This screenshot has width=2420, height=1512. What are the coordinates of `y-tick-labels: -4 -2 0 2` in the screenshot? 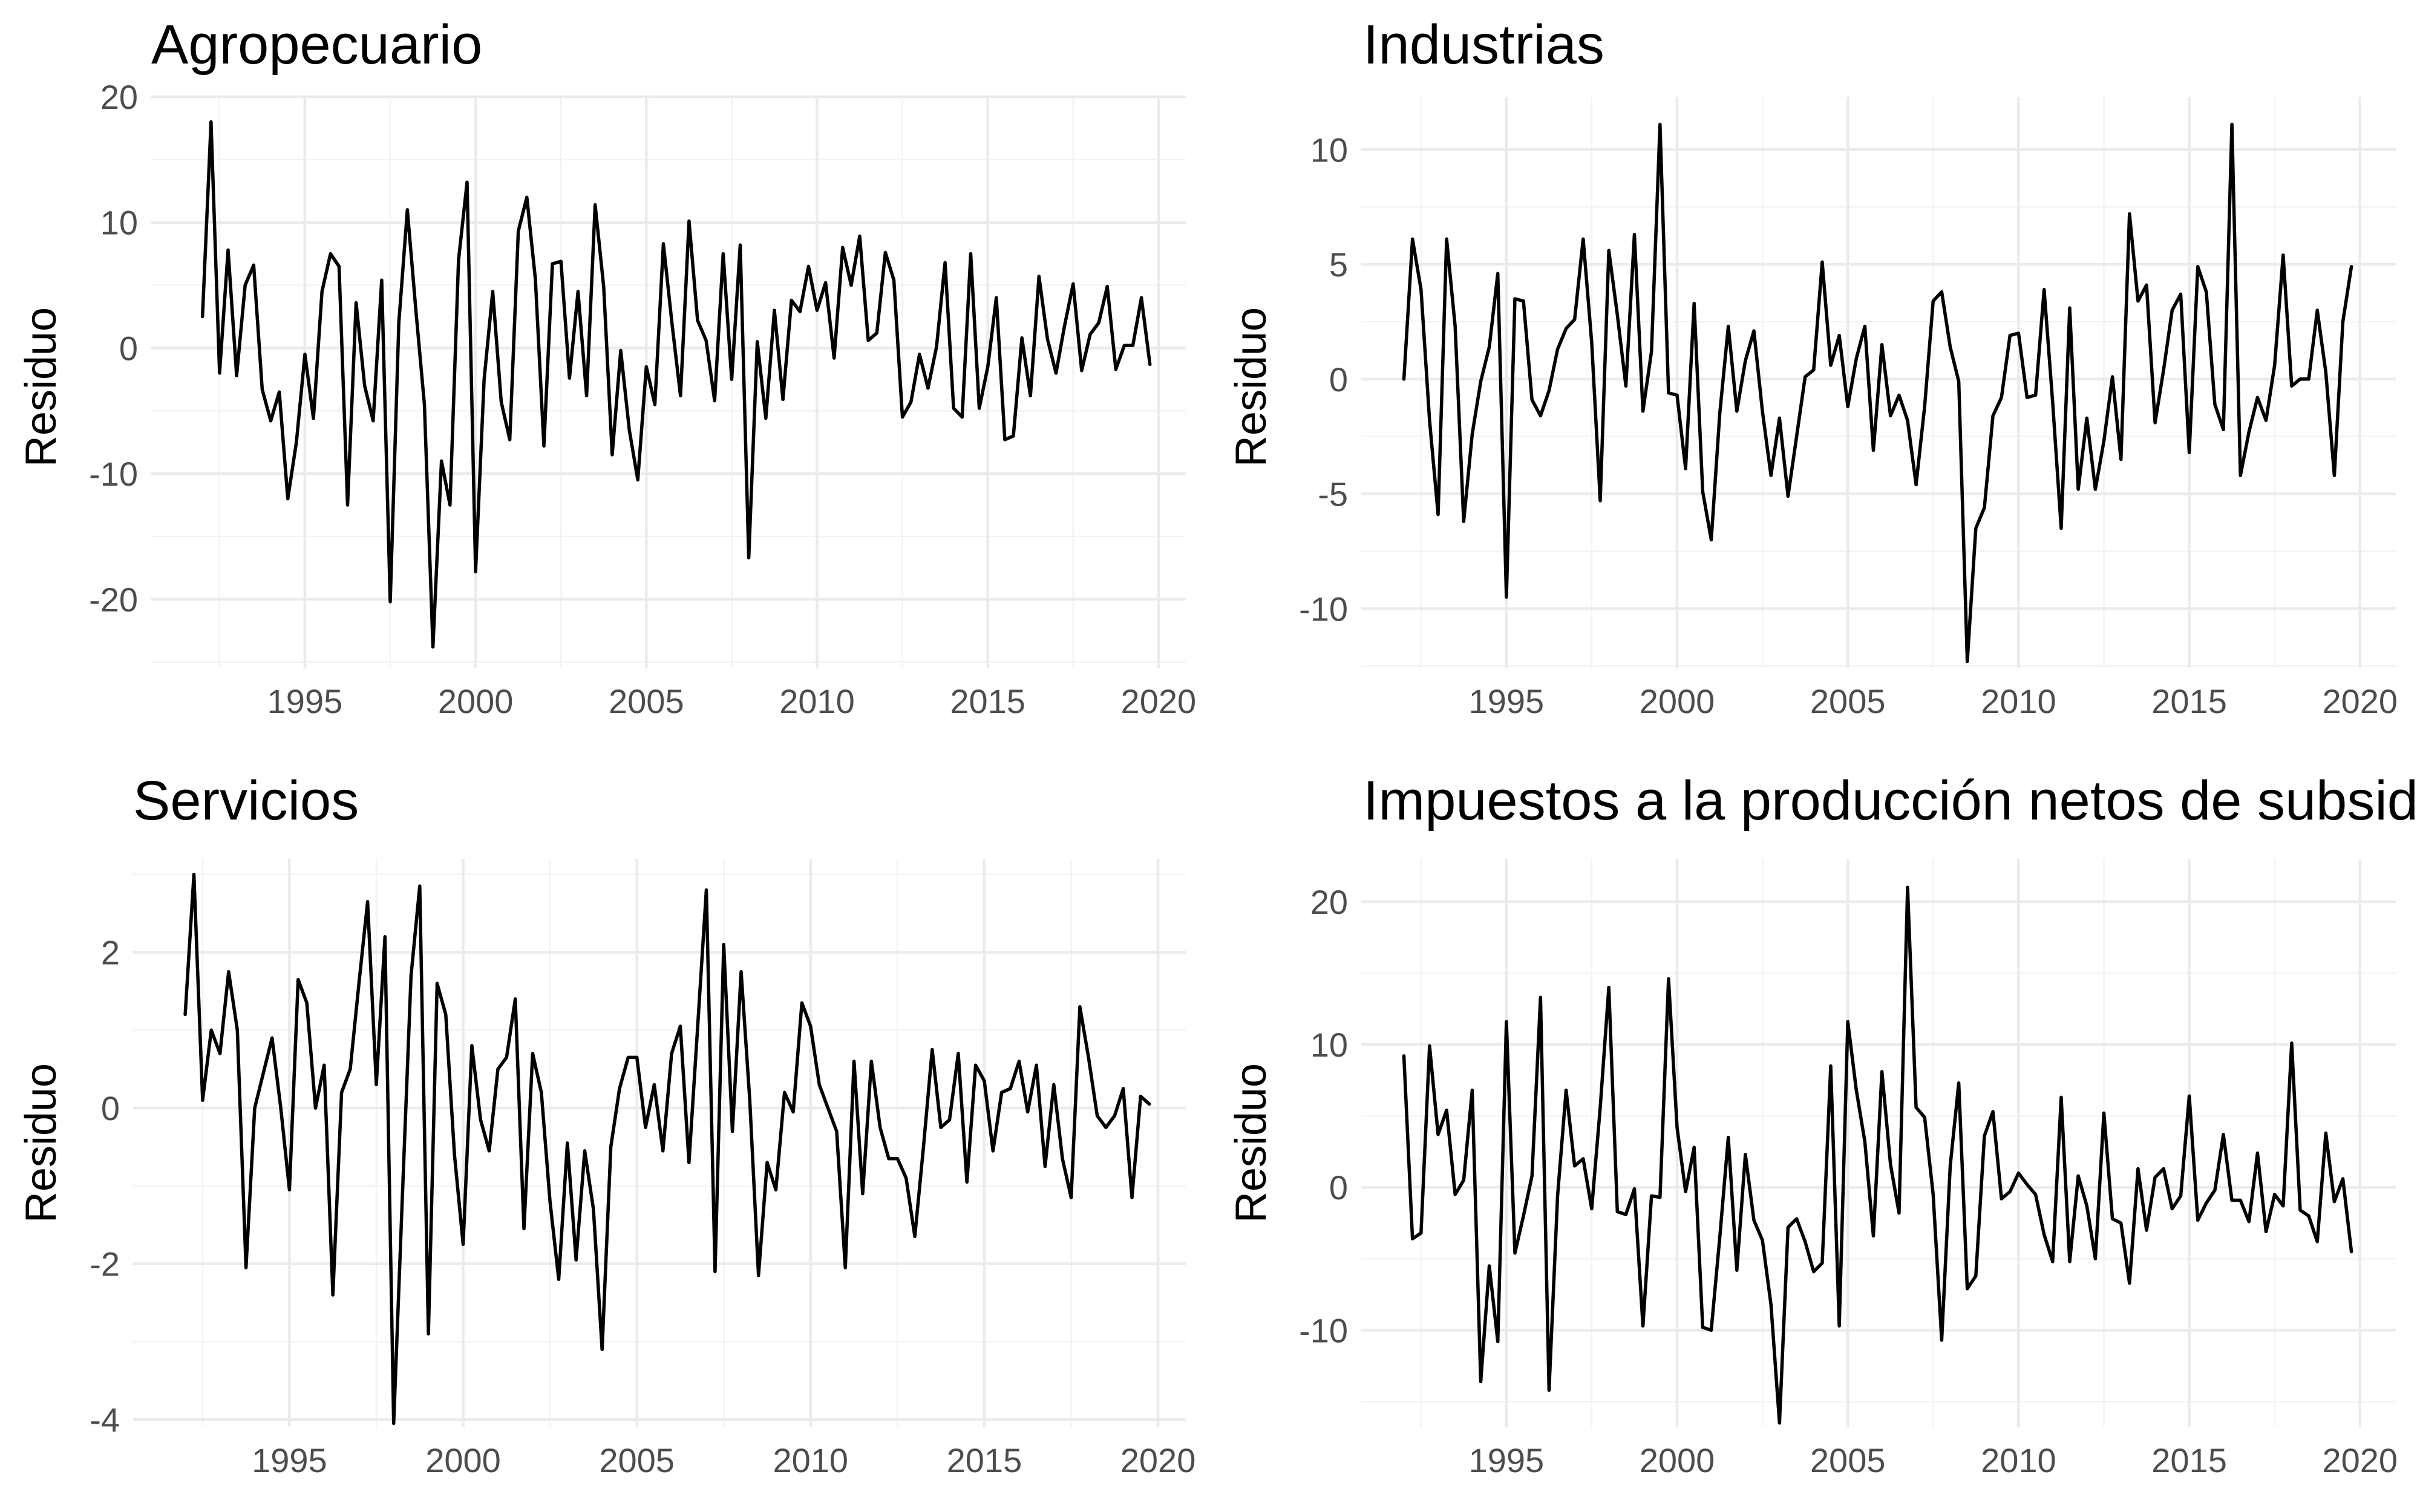 It's located at (105, 1186).